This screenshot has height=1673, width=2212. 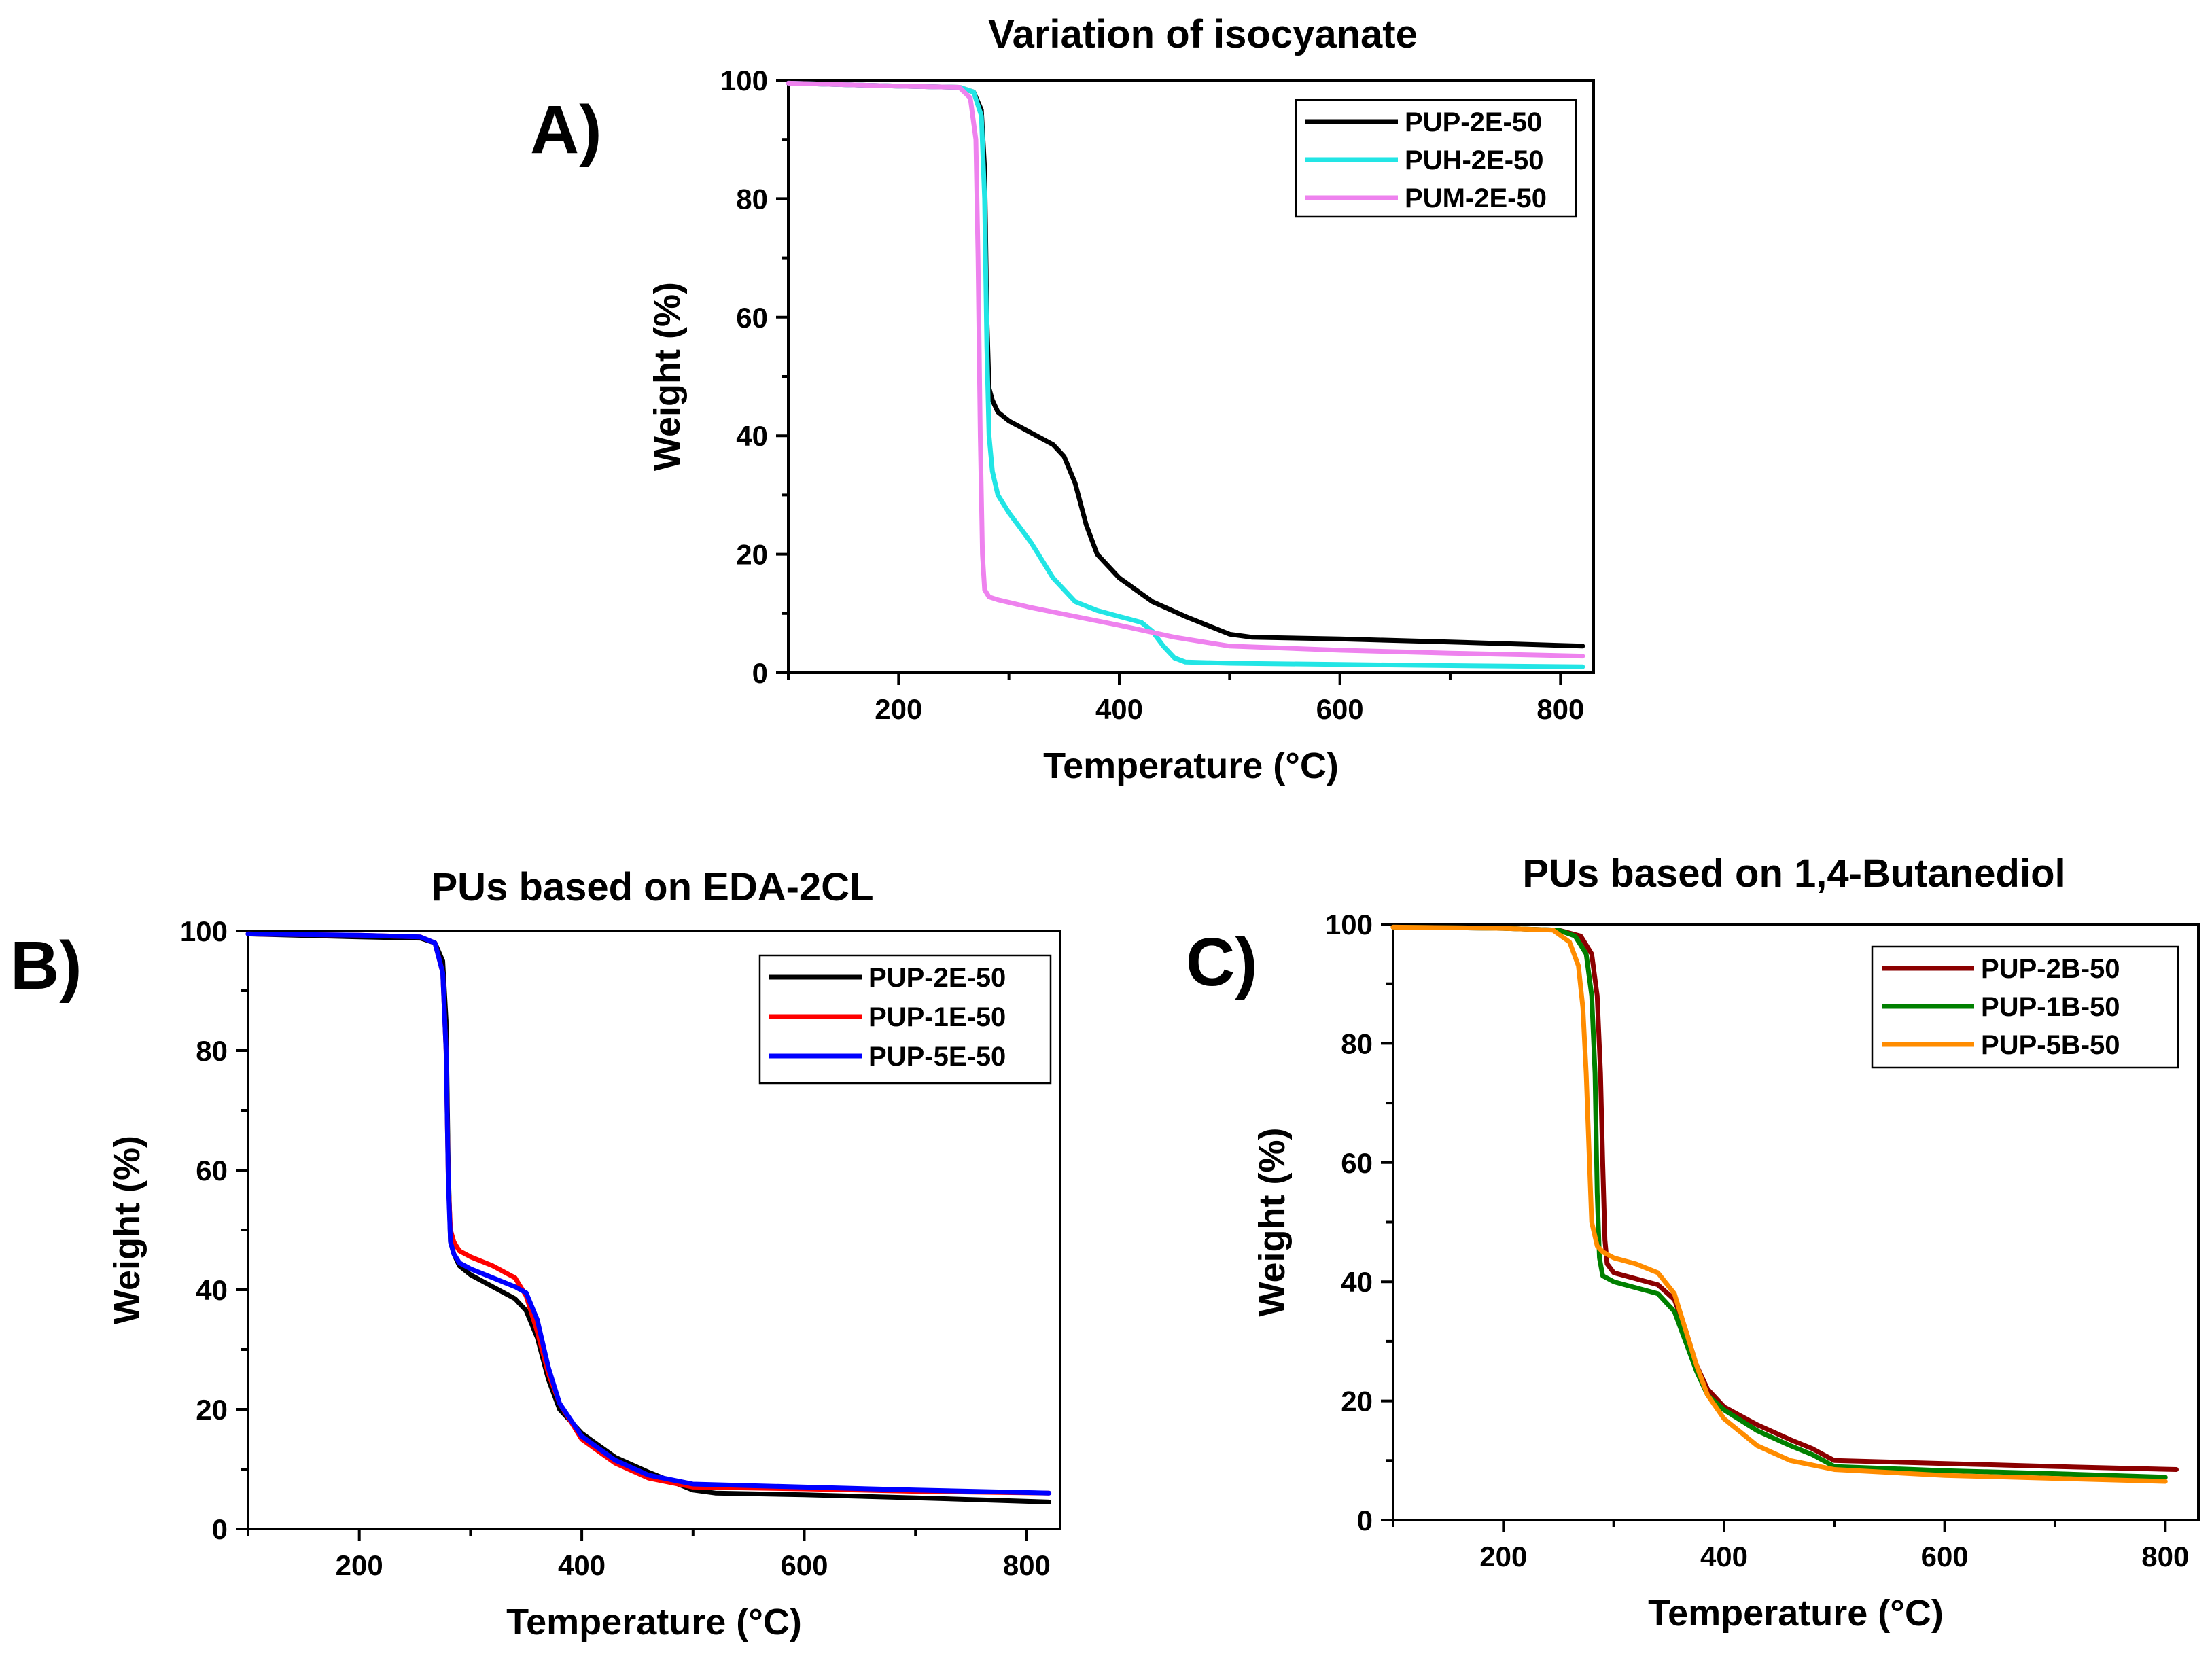 I want to click on legend: PUP-2E-50 PUP-1E-50 PUP-5E-50, so click(x=905, y=1020).